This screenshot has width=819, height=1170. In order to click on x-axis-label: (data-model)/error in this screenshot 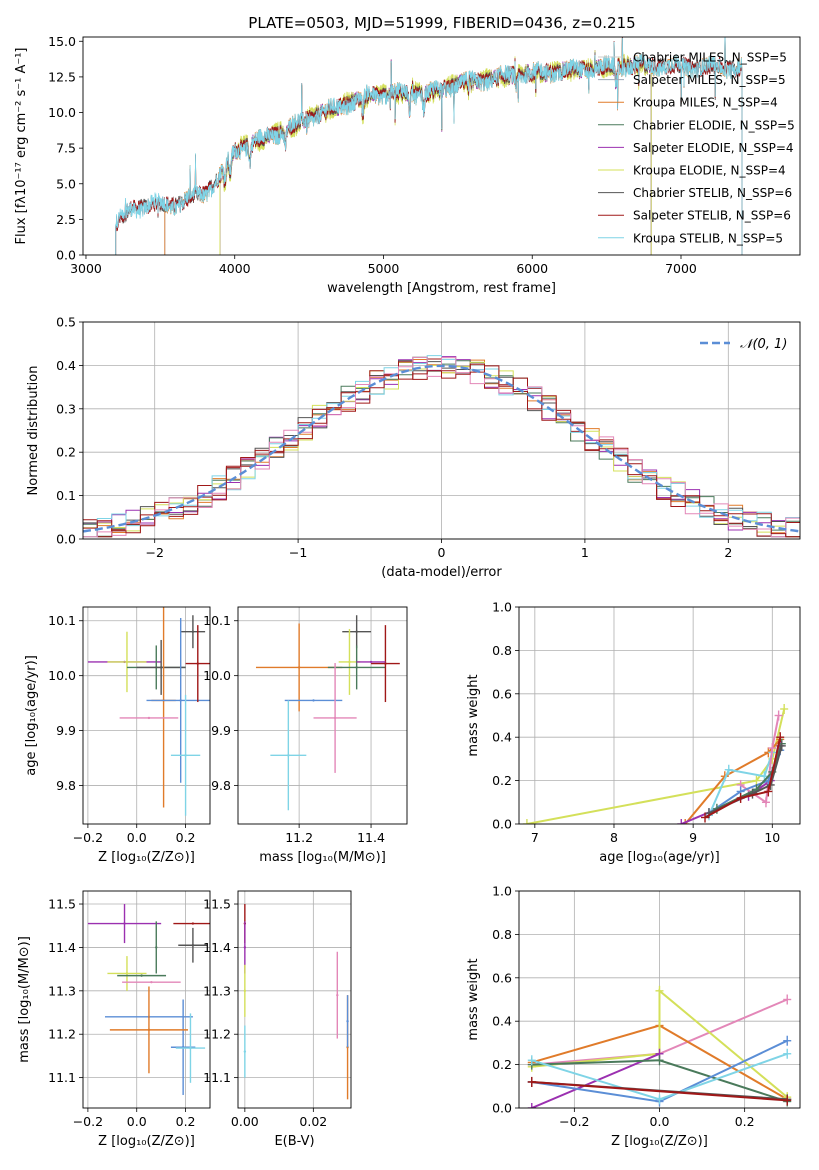, I will do `click(441, 572)`.